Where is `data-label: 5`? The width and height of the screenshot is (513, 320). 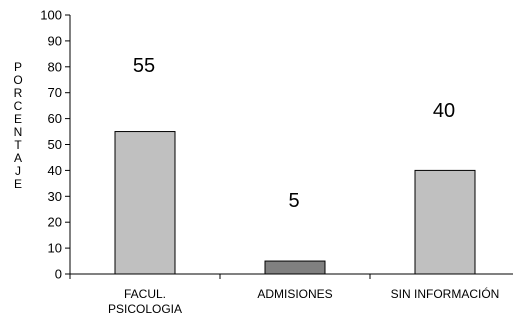
data-label: 5 is located at coordinates (293, 201).